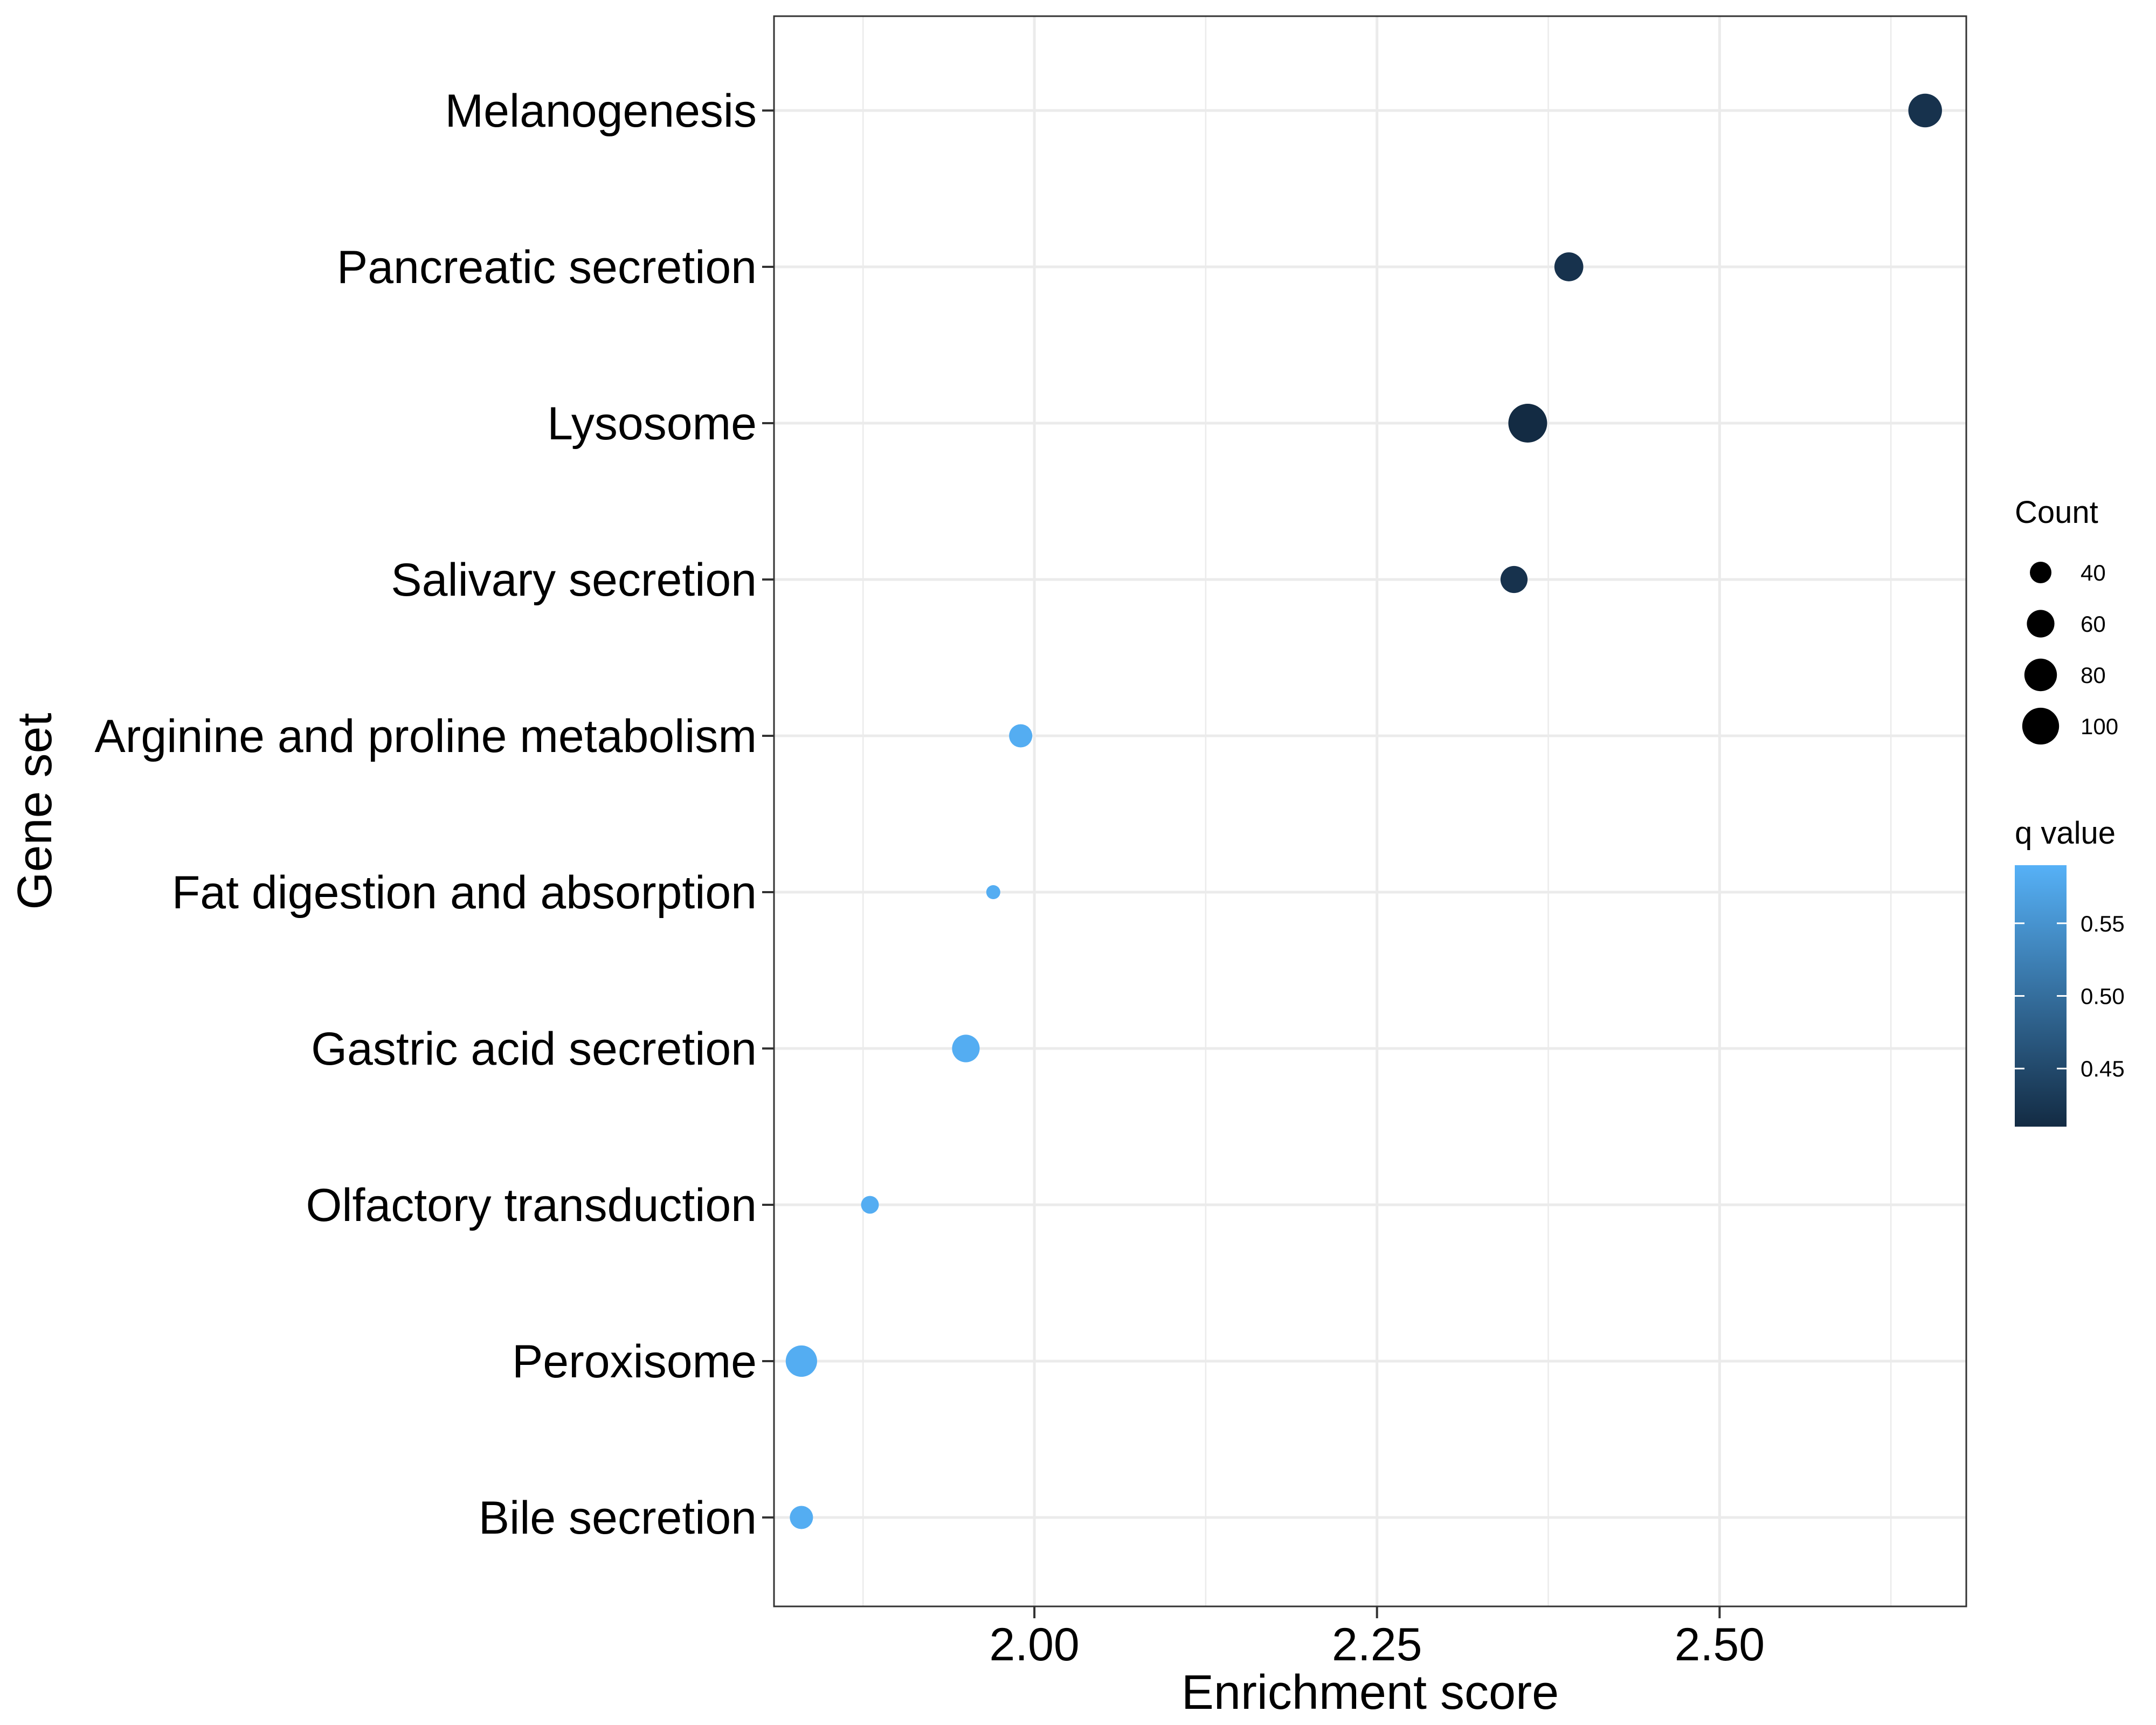 The height and width of the screenshot is (1725, 2156). What do you see at coordinates (1377, 1645) in the screenshot?
I see `x-tick-label: 2.25` at bounding box center [1377, 1645].